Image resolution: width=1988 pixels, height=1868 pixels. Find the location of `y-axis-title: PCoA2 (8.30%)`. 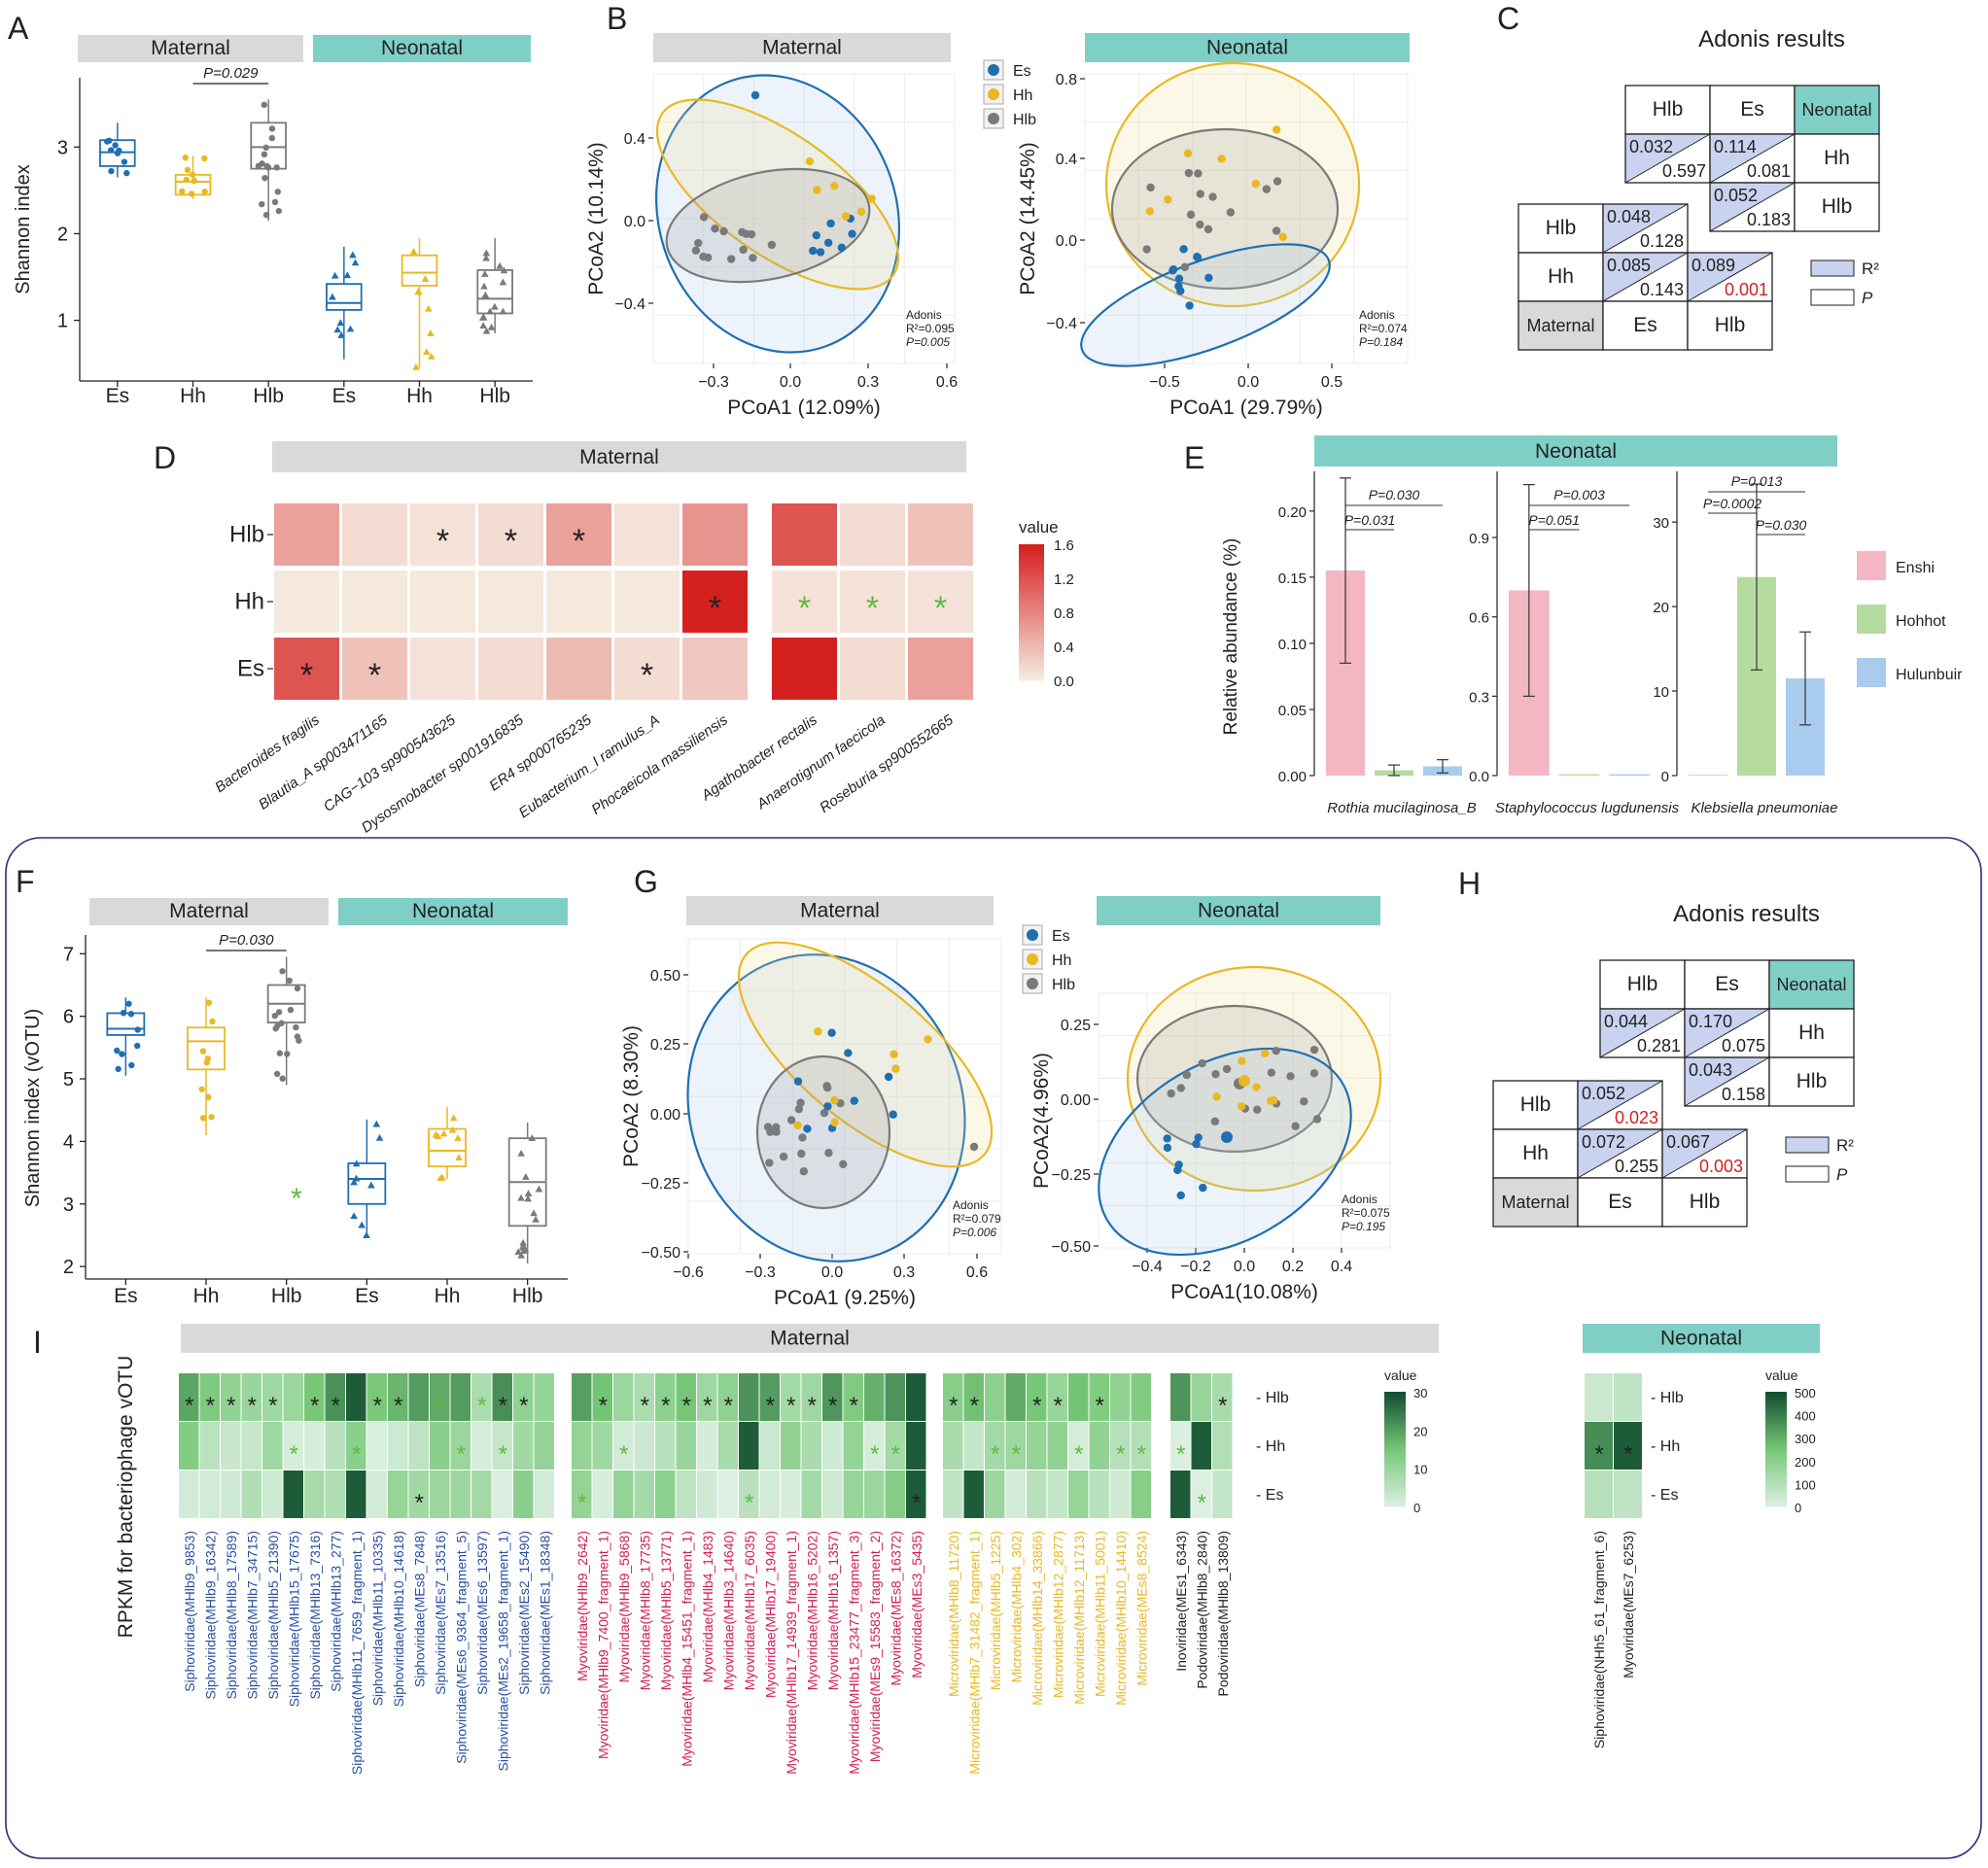

y-axis-title: PCoA2 (8.30%) is located at coordinates (632, 1096).